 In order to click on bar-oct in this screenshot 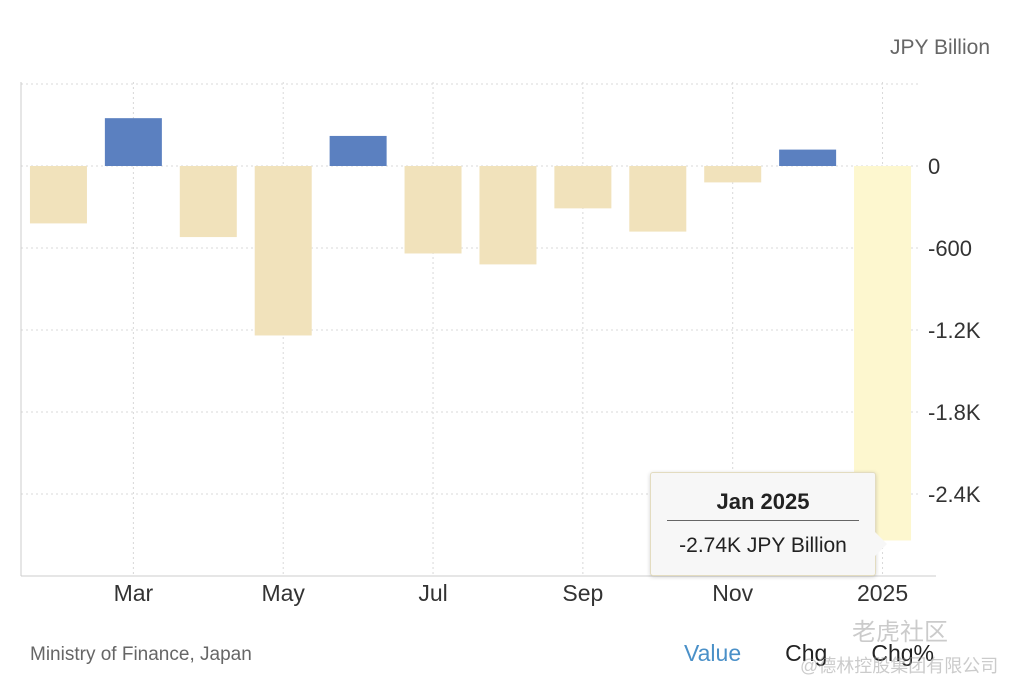, I will do `click(658, 199)`.